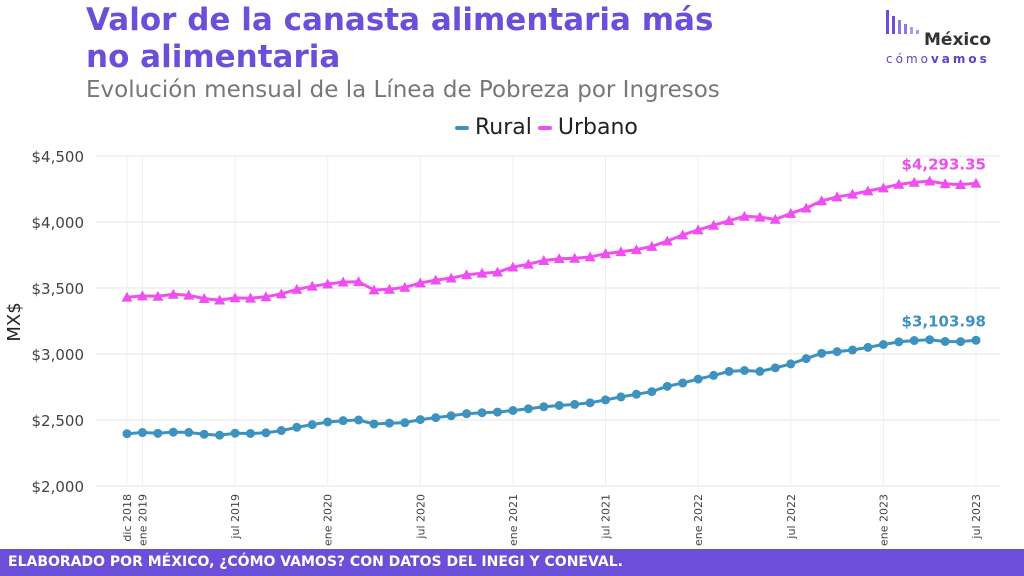 The height and width of the screenshot is (576, 1024). Describe the element at coordinates (142, 520) in the screenshot. I see `x-tick-label: ene 2019` at that location.